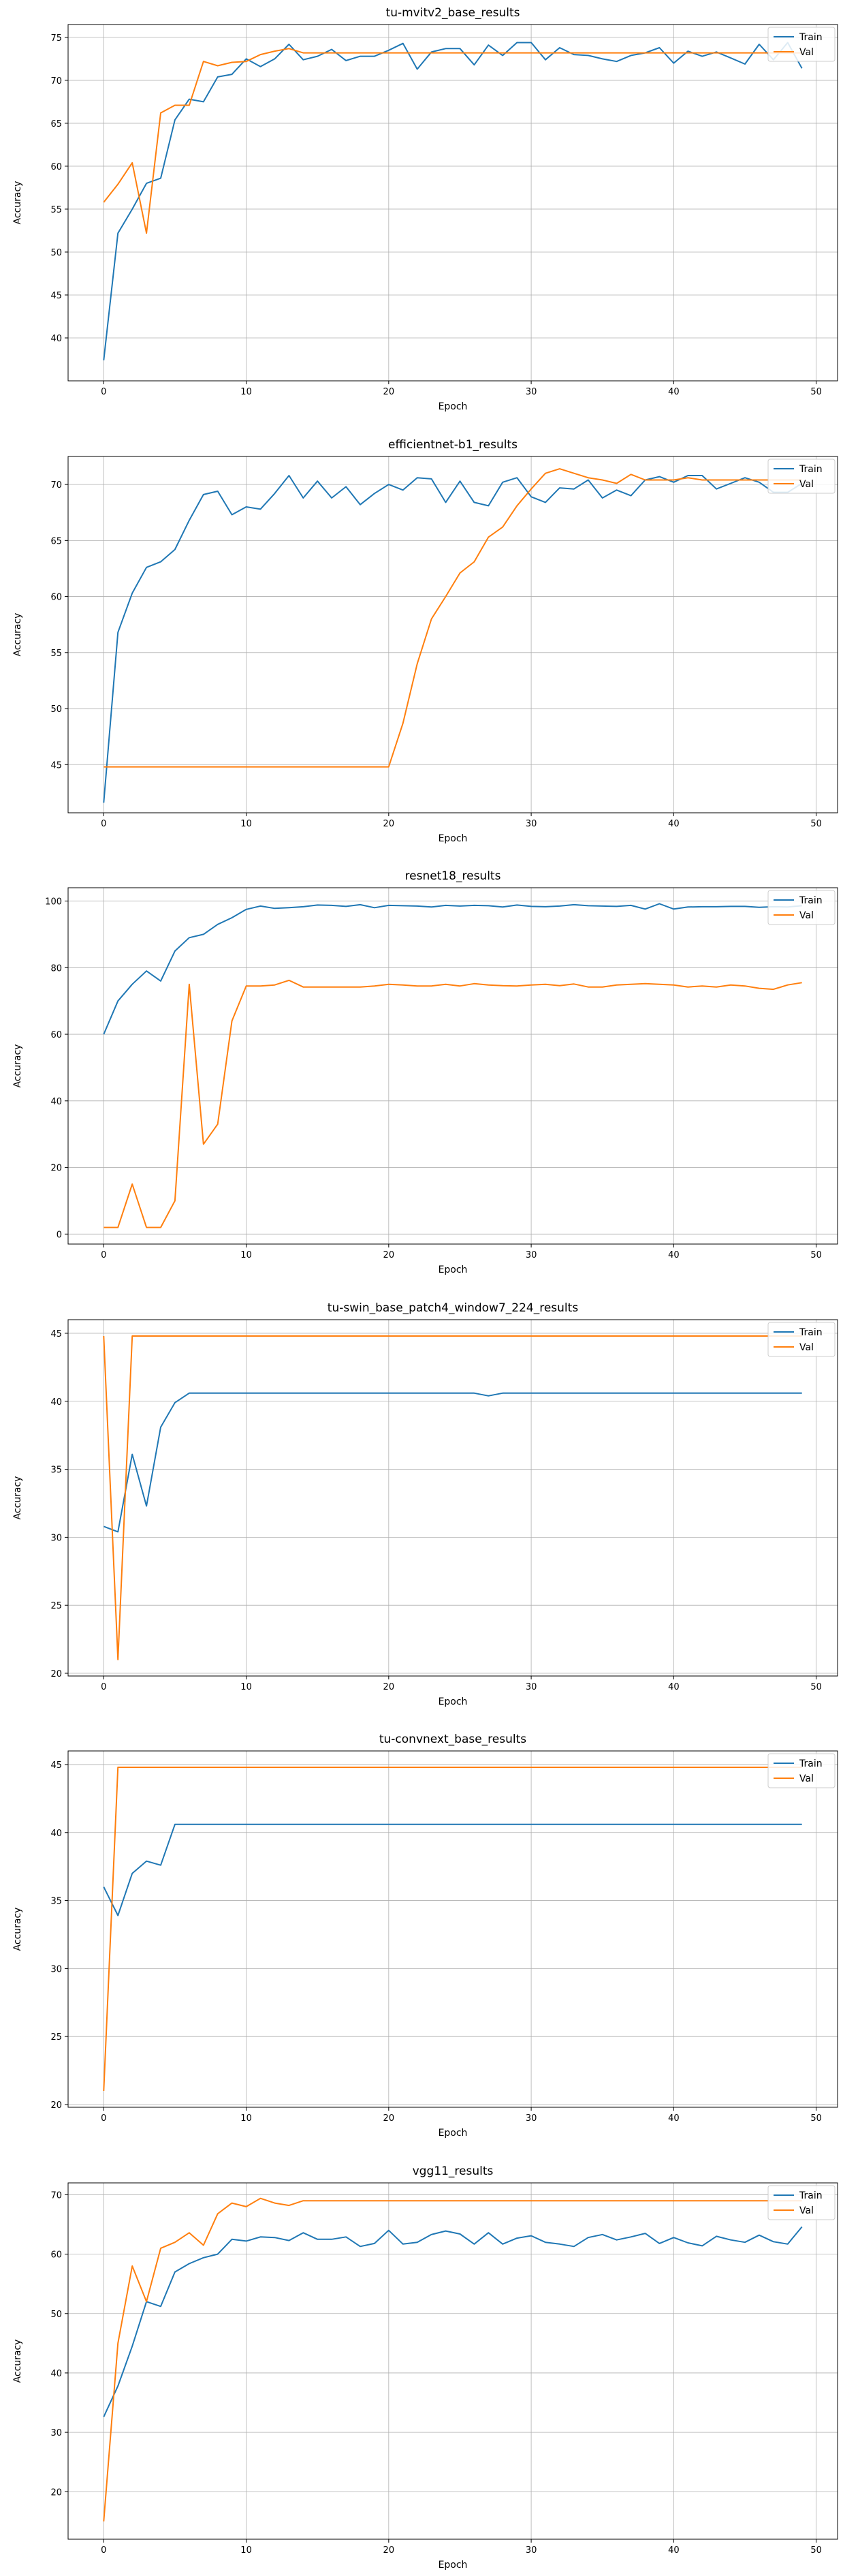 The height and width of the screenshot is (2576, 843). What do you see at coordinates (56, 1606) in the screenshot?
I see `y-tick-label: 25` at bounding box center [56, 1606].